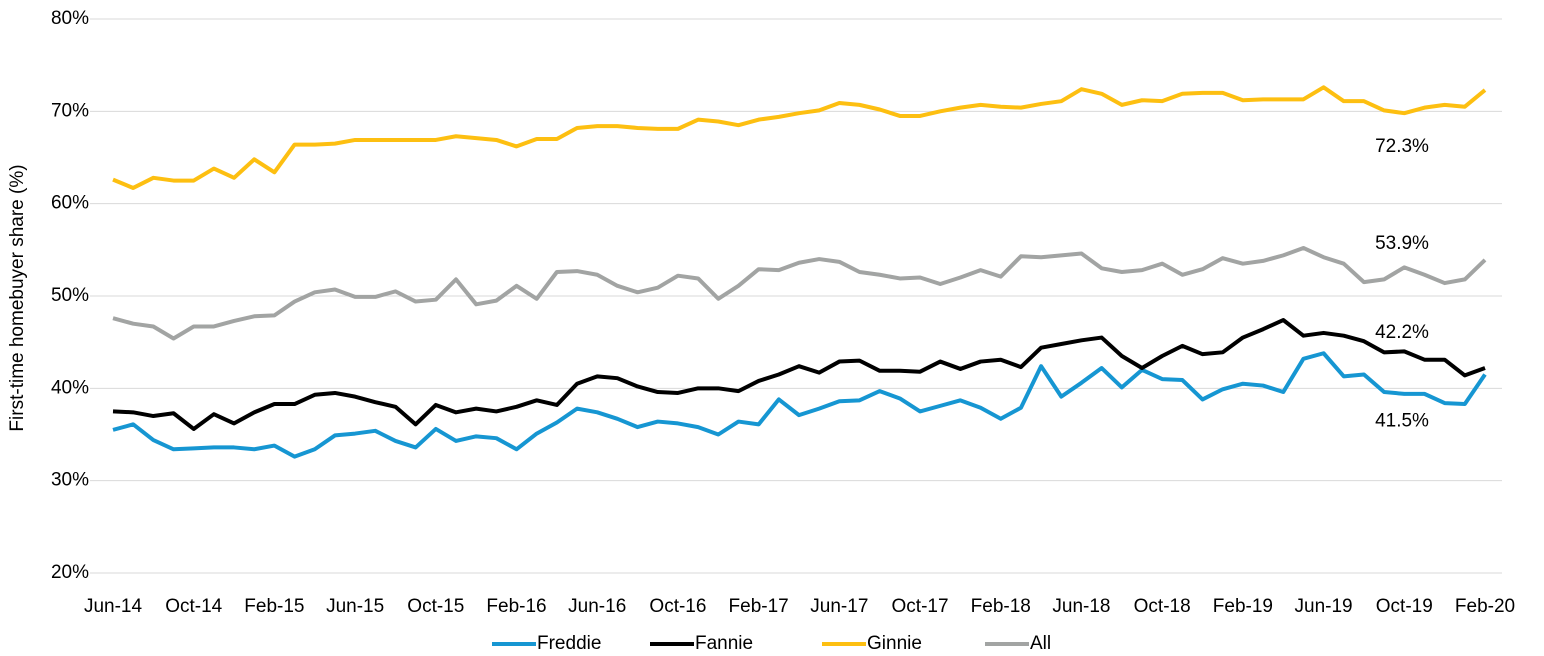 The width and height of the screenshot is (1544, 656). Describe the element at coordinates (759, 606) in the screenshot. I see `x-tick-label: Feb-17` at that location.